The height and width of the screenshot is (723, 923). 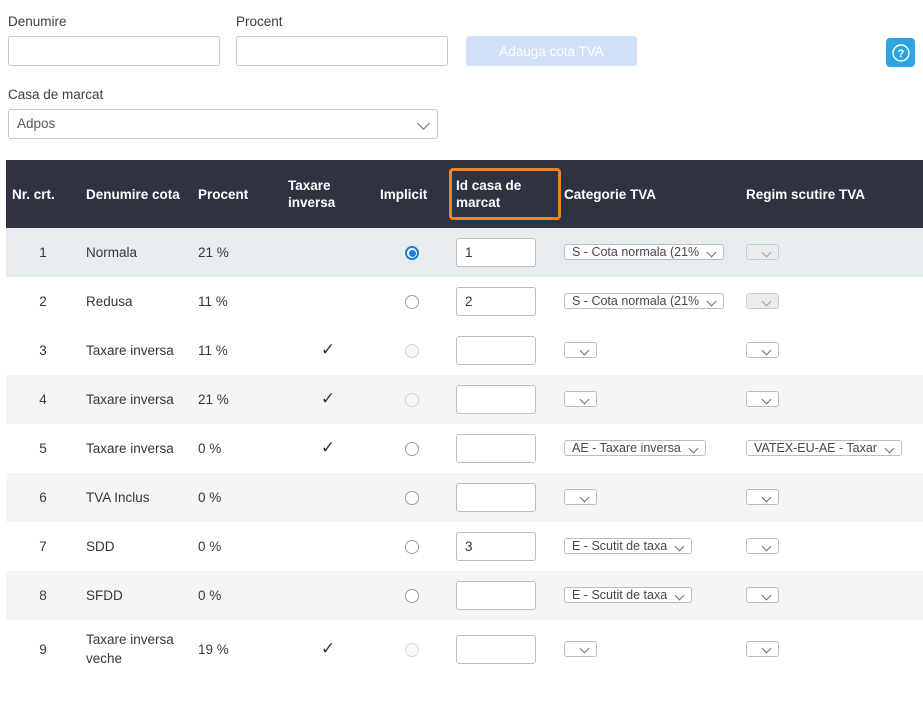 What do you see at coordinates (136, 497) in the screenshot?
I see `cell-denumire-cota: TVA Inclus` at bounding box center [136, 497].